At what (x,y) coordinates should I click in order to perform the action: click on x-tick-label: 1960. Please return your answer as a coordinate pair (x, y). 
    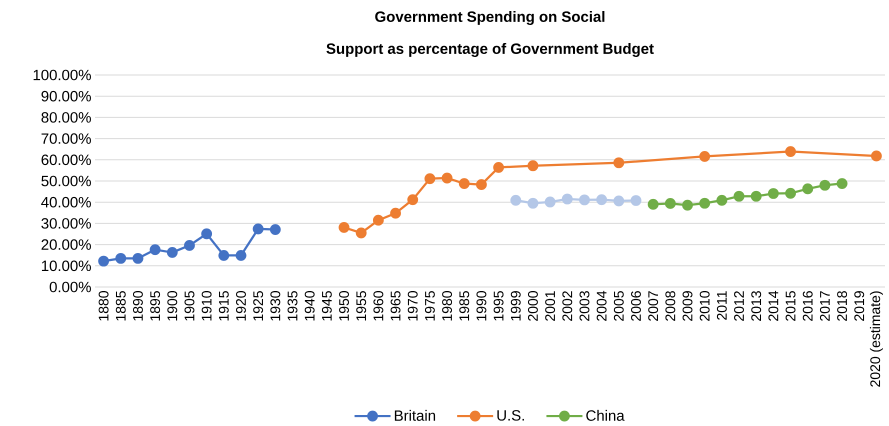
    Looking at the image, I should click on (378, 305).